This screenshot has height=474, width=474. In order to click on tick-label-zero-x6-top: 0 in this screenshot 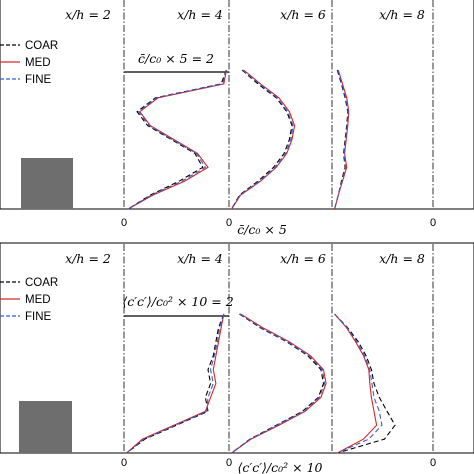, I will do `click(229, 223)`.